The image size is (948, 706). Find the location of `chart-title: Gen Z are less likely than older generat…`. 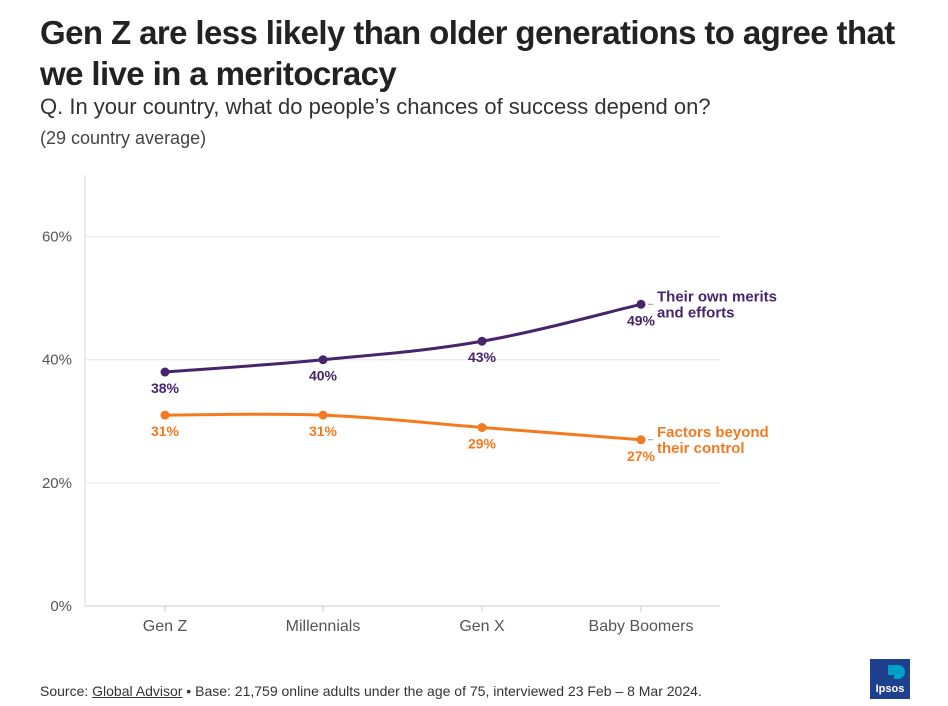

chart-title: Gen Z are less likely than older generat… is located at coordinates (467, 53).